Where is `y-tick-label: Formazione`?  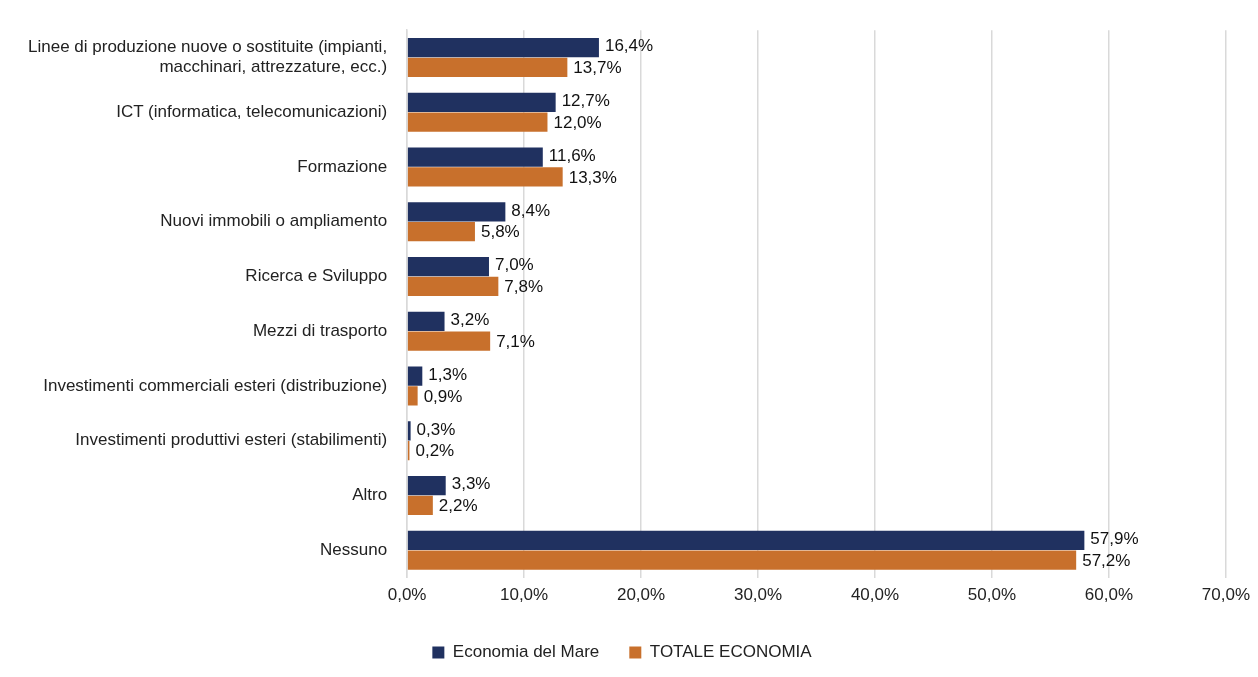
y-tick-label: Formazione is located at coordinates (342, 166).